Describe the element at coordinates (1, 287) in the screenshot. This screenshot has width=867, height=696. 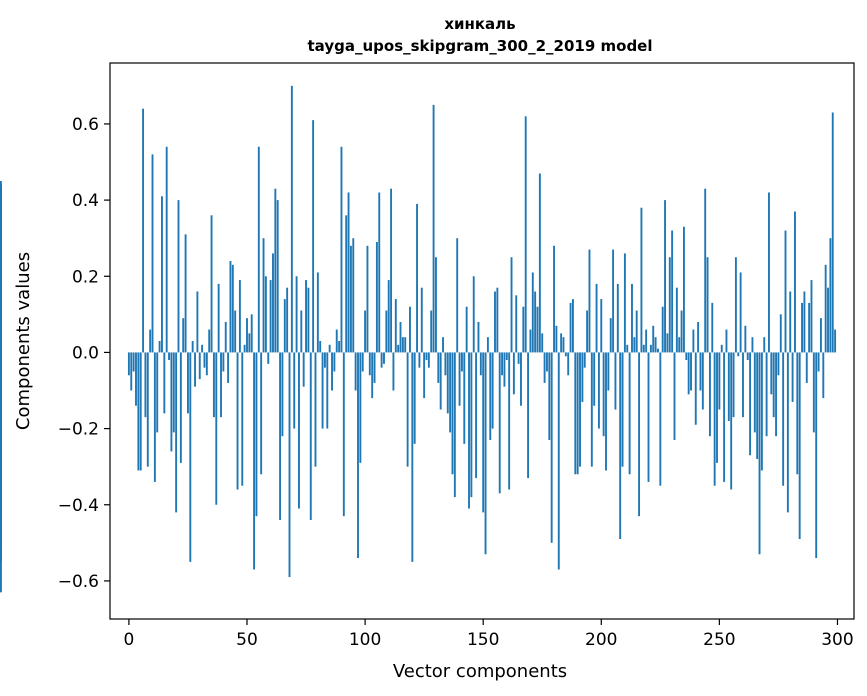
I see `bar-undefined` at that location.